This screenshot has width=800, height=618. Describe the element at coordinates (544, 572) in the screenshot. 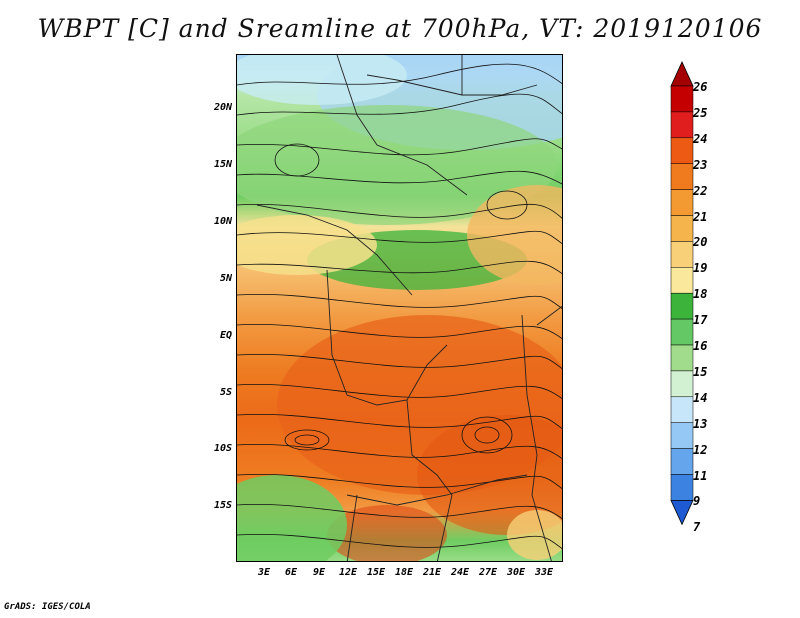

I see `lon-label-33e: 33E` at that location.